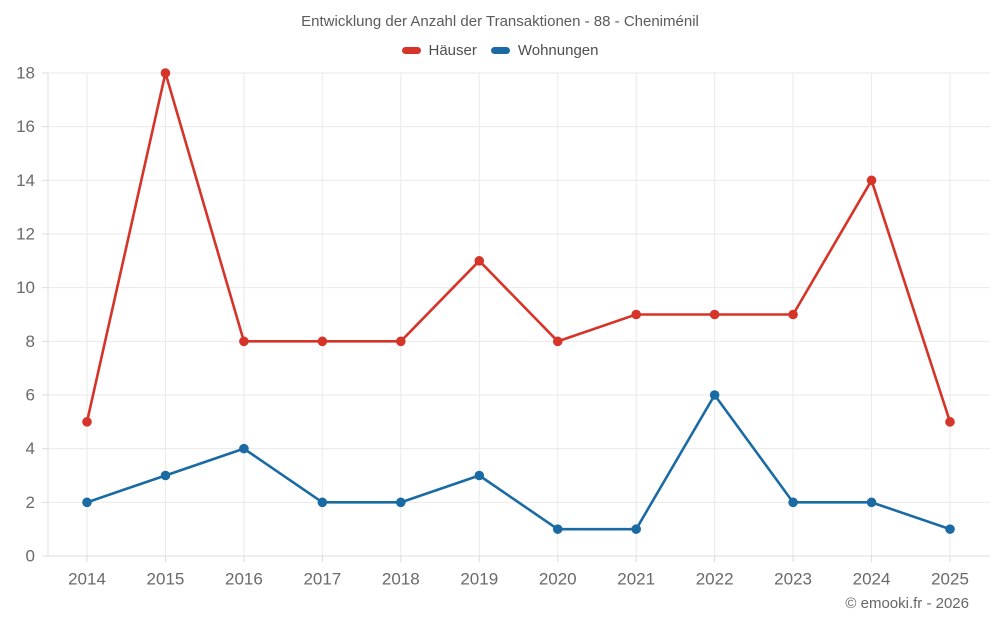 The height and width of the screenshot is (625, 1000). What do you see at coordinates (479, 579) in the screenshot?
I see `svg-text: 2019` at bounding box center [479, 579].